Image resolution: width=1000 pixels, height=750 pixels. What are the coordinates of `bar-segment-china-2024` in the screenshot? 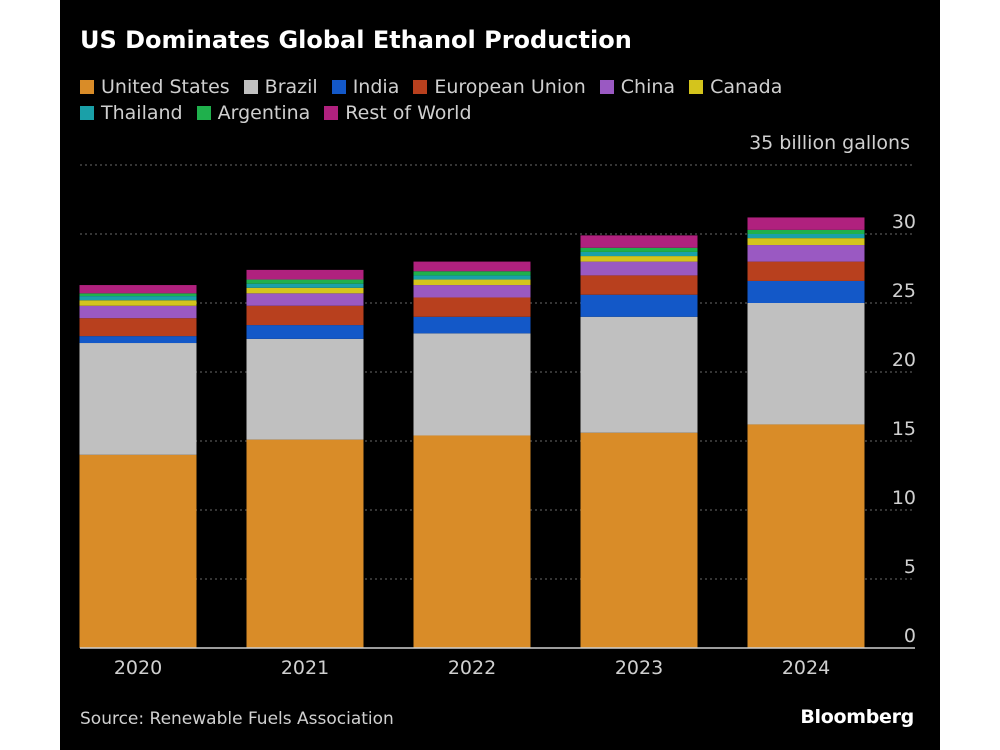 It's located at (806, 253).